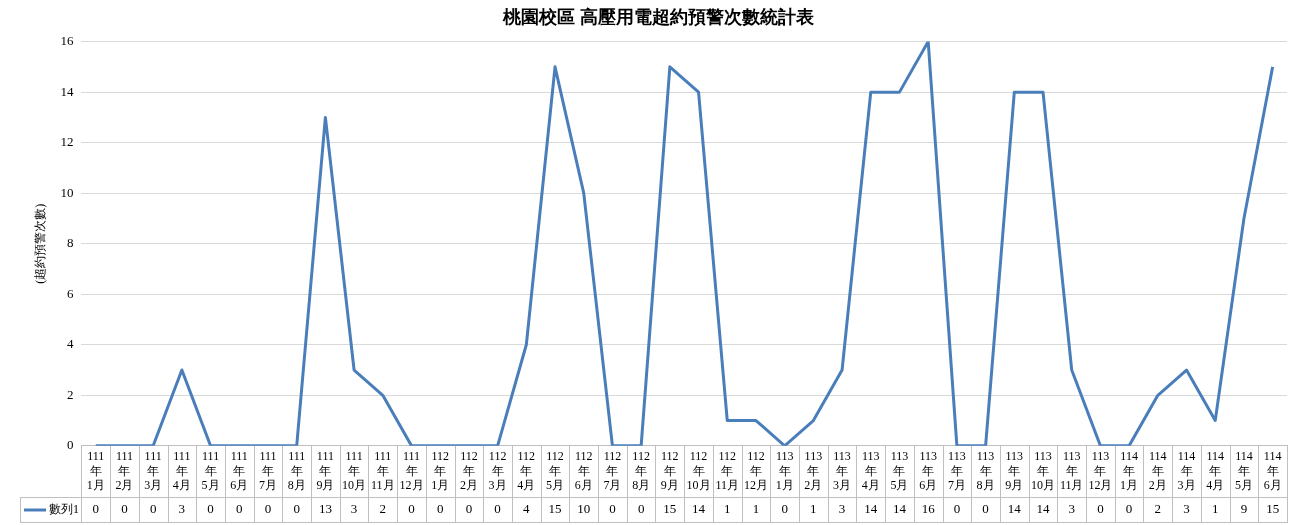 The width and height of the screenshot is (1297, 525). What do you see at coordinates (210, 470) in the screenshot?
I see `x-tick-label: 111年5月` at bounding box center [210, 470].